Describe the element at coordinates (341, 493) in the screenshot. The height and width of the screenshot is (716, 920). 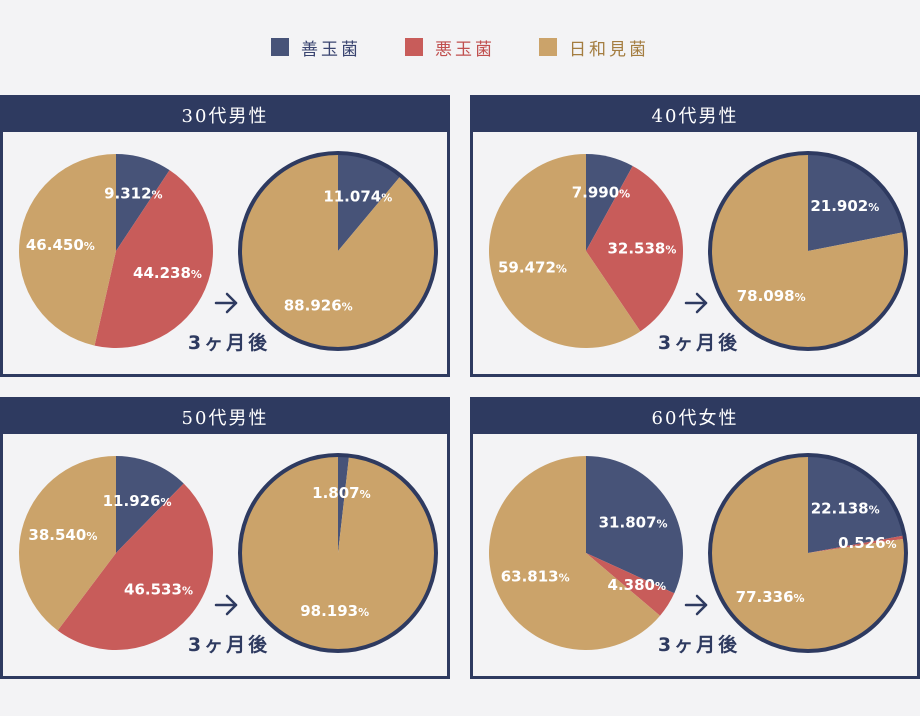
I see `after-pie-data-label-good: 1.807%` at that location.